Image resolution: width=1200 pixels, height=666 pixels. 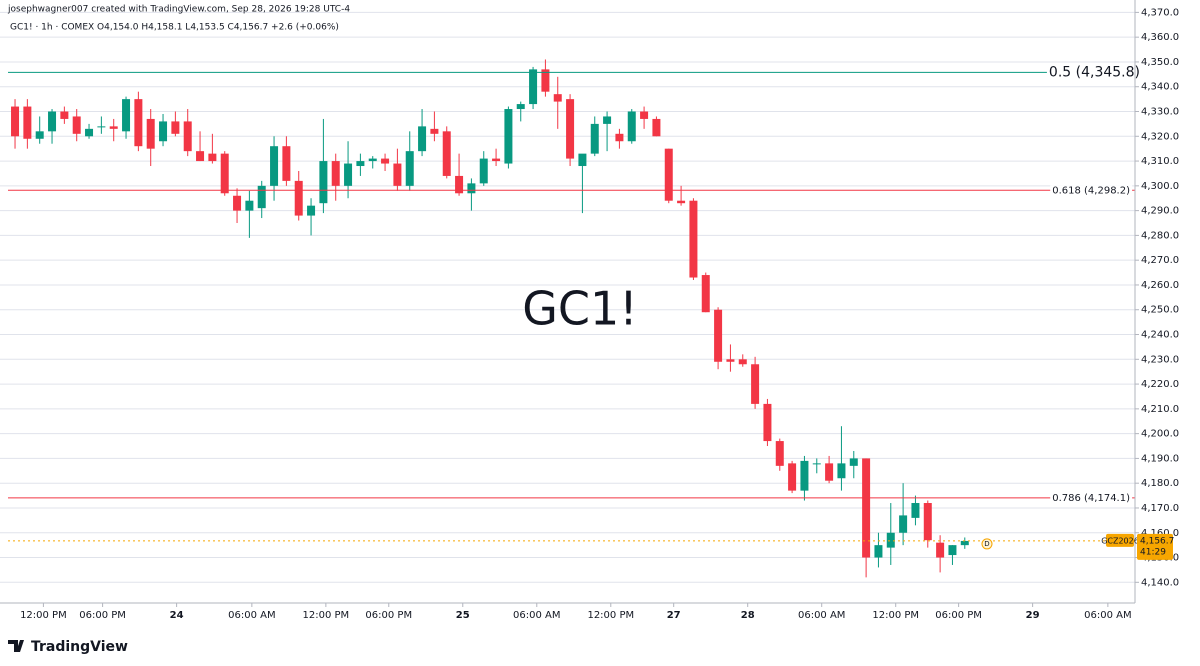 I want to click on logo: TradingView, so click(x=68, y=647).